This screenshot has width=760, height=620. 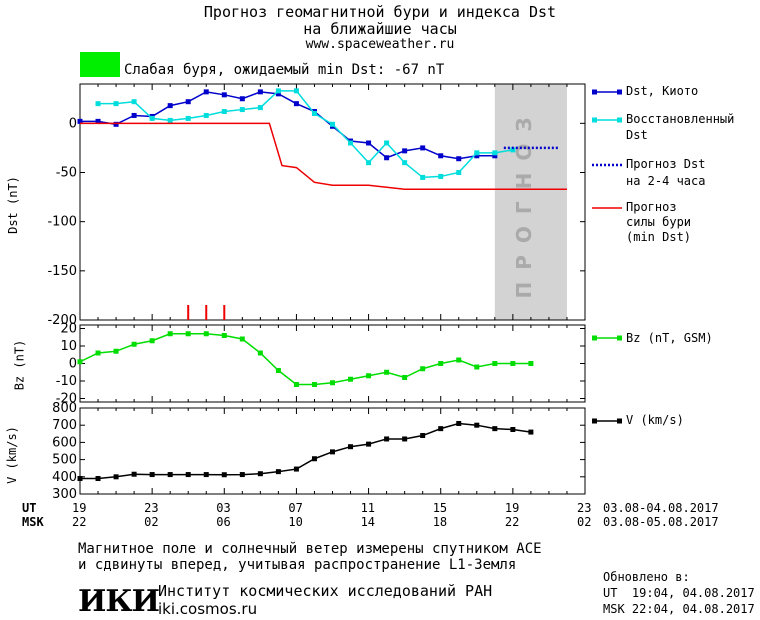 What do you see at coordinates (368, 508) in the screenshot?
I see `time-tick-label: 11` at bounding box center [368, 508].